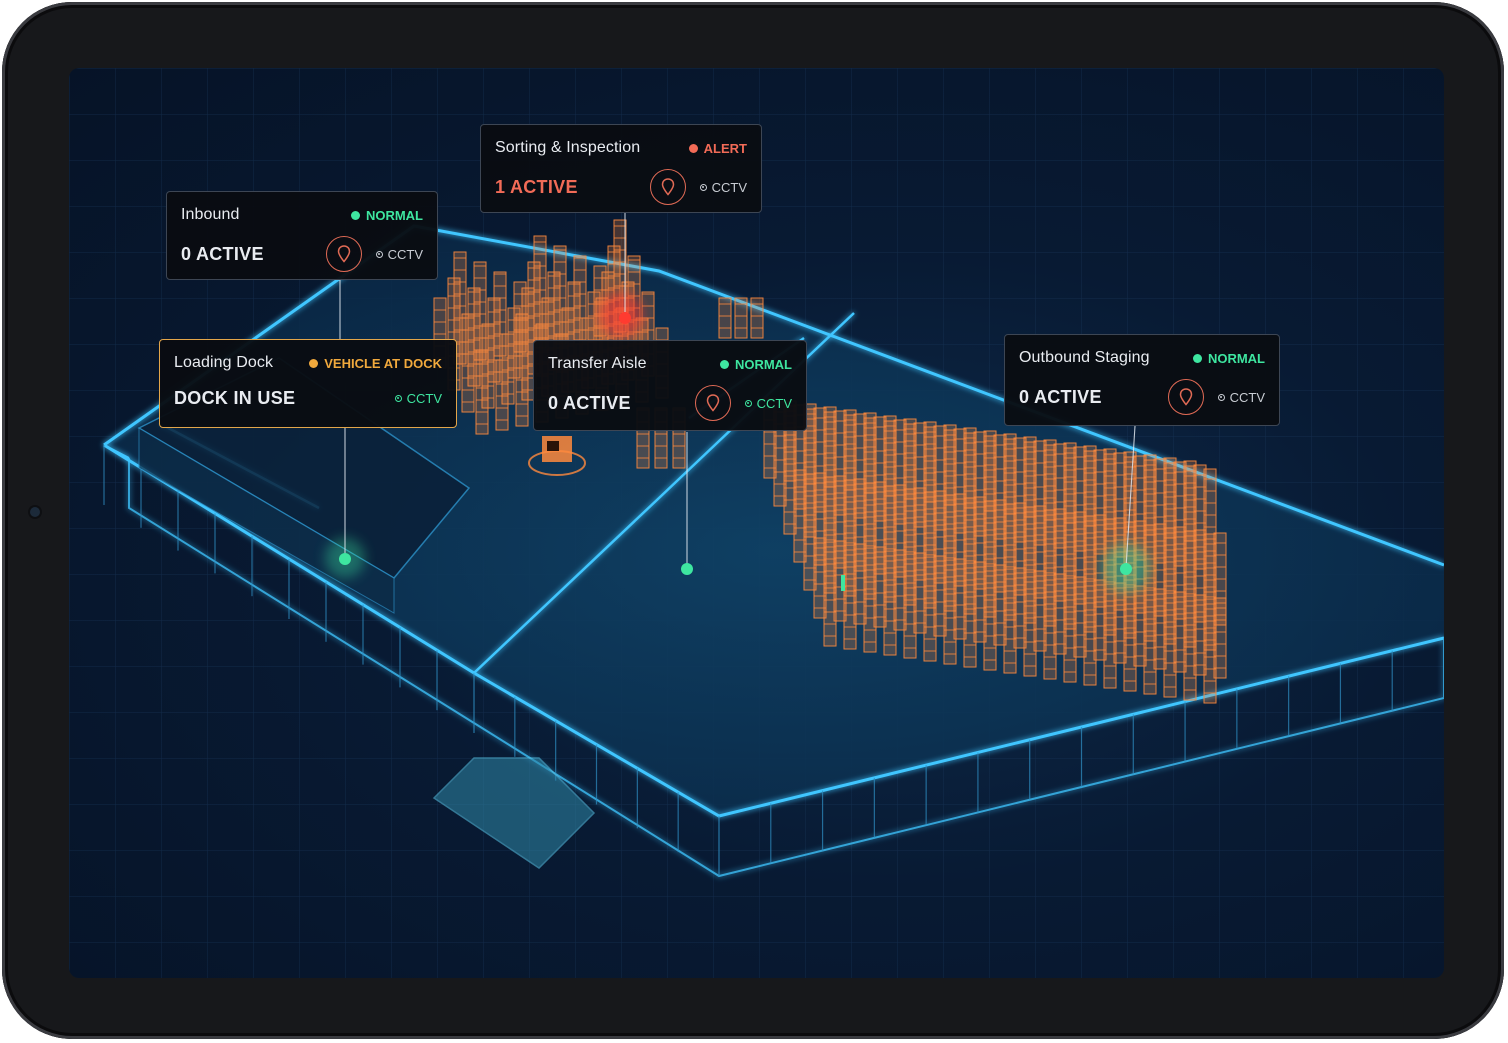  I want to click on zone-title: Outbound Staging, so click(1084, 357).